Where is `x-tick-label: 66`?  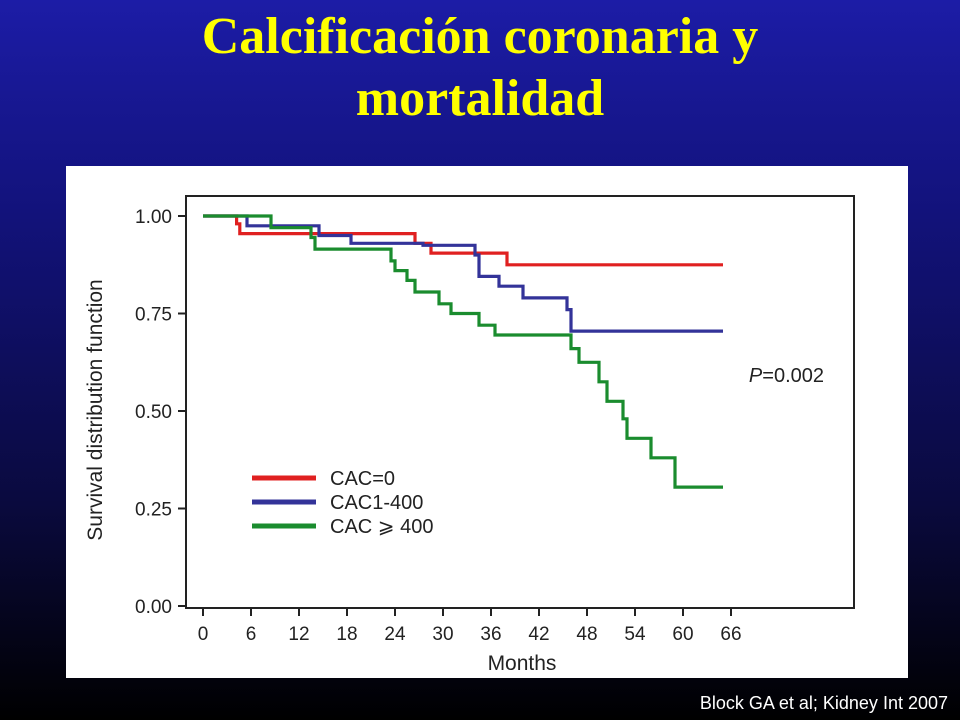
x-tick-label: 66 is located at coordinates (730, 634).